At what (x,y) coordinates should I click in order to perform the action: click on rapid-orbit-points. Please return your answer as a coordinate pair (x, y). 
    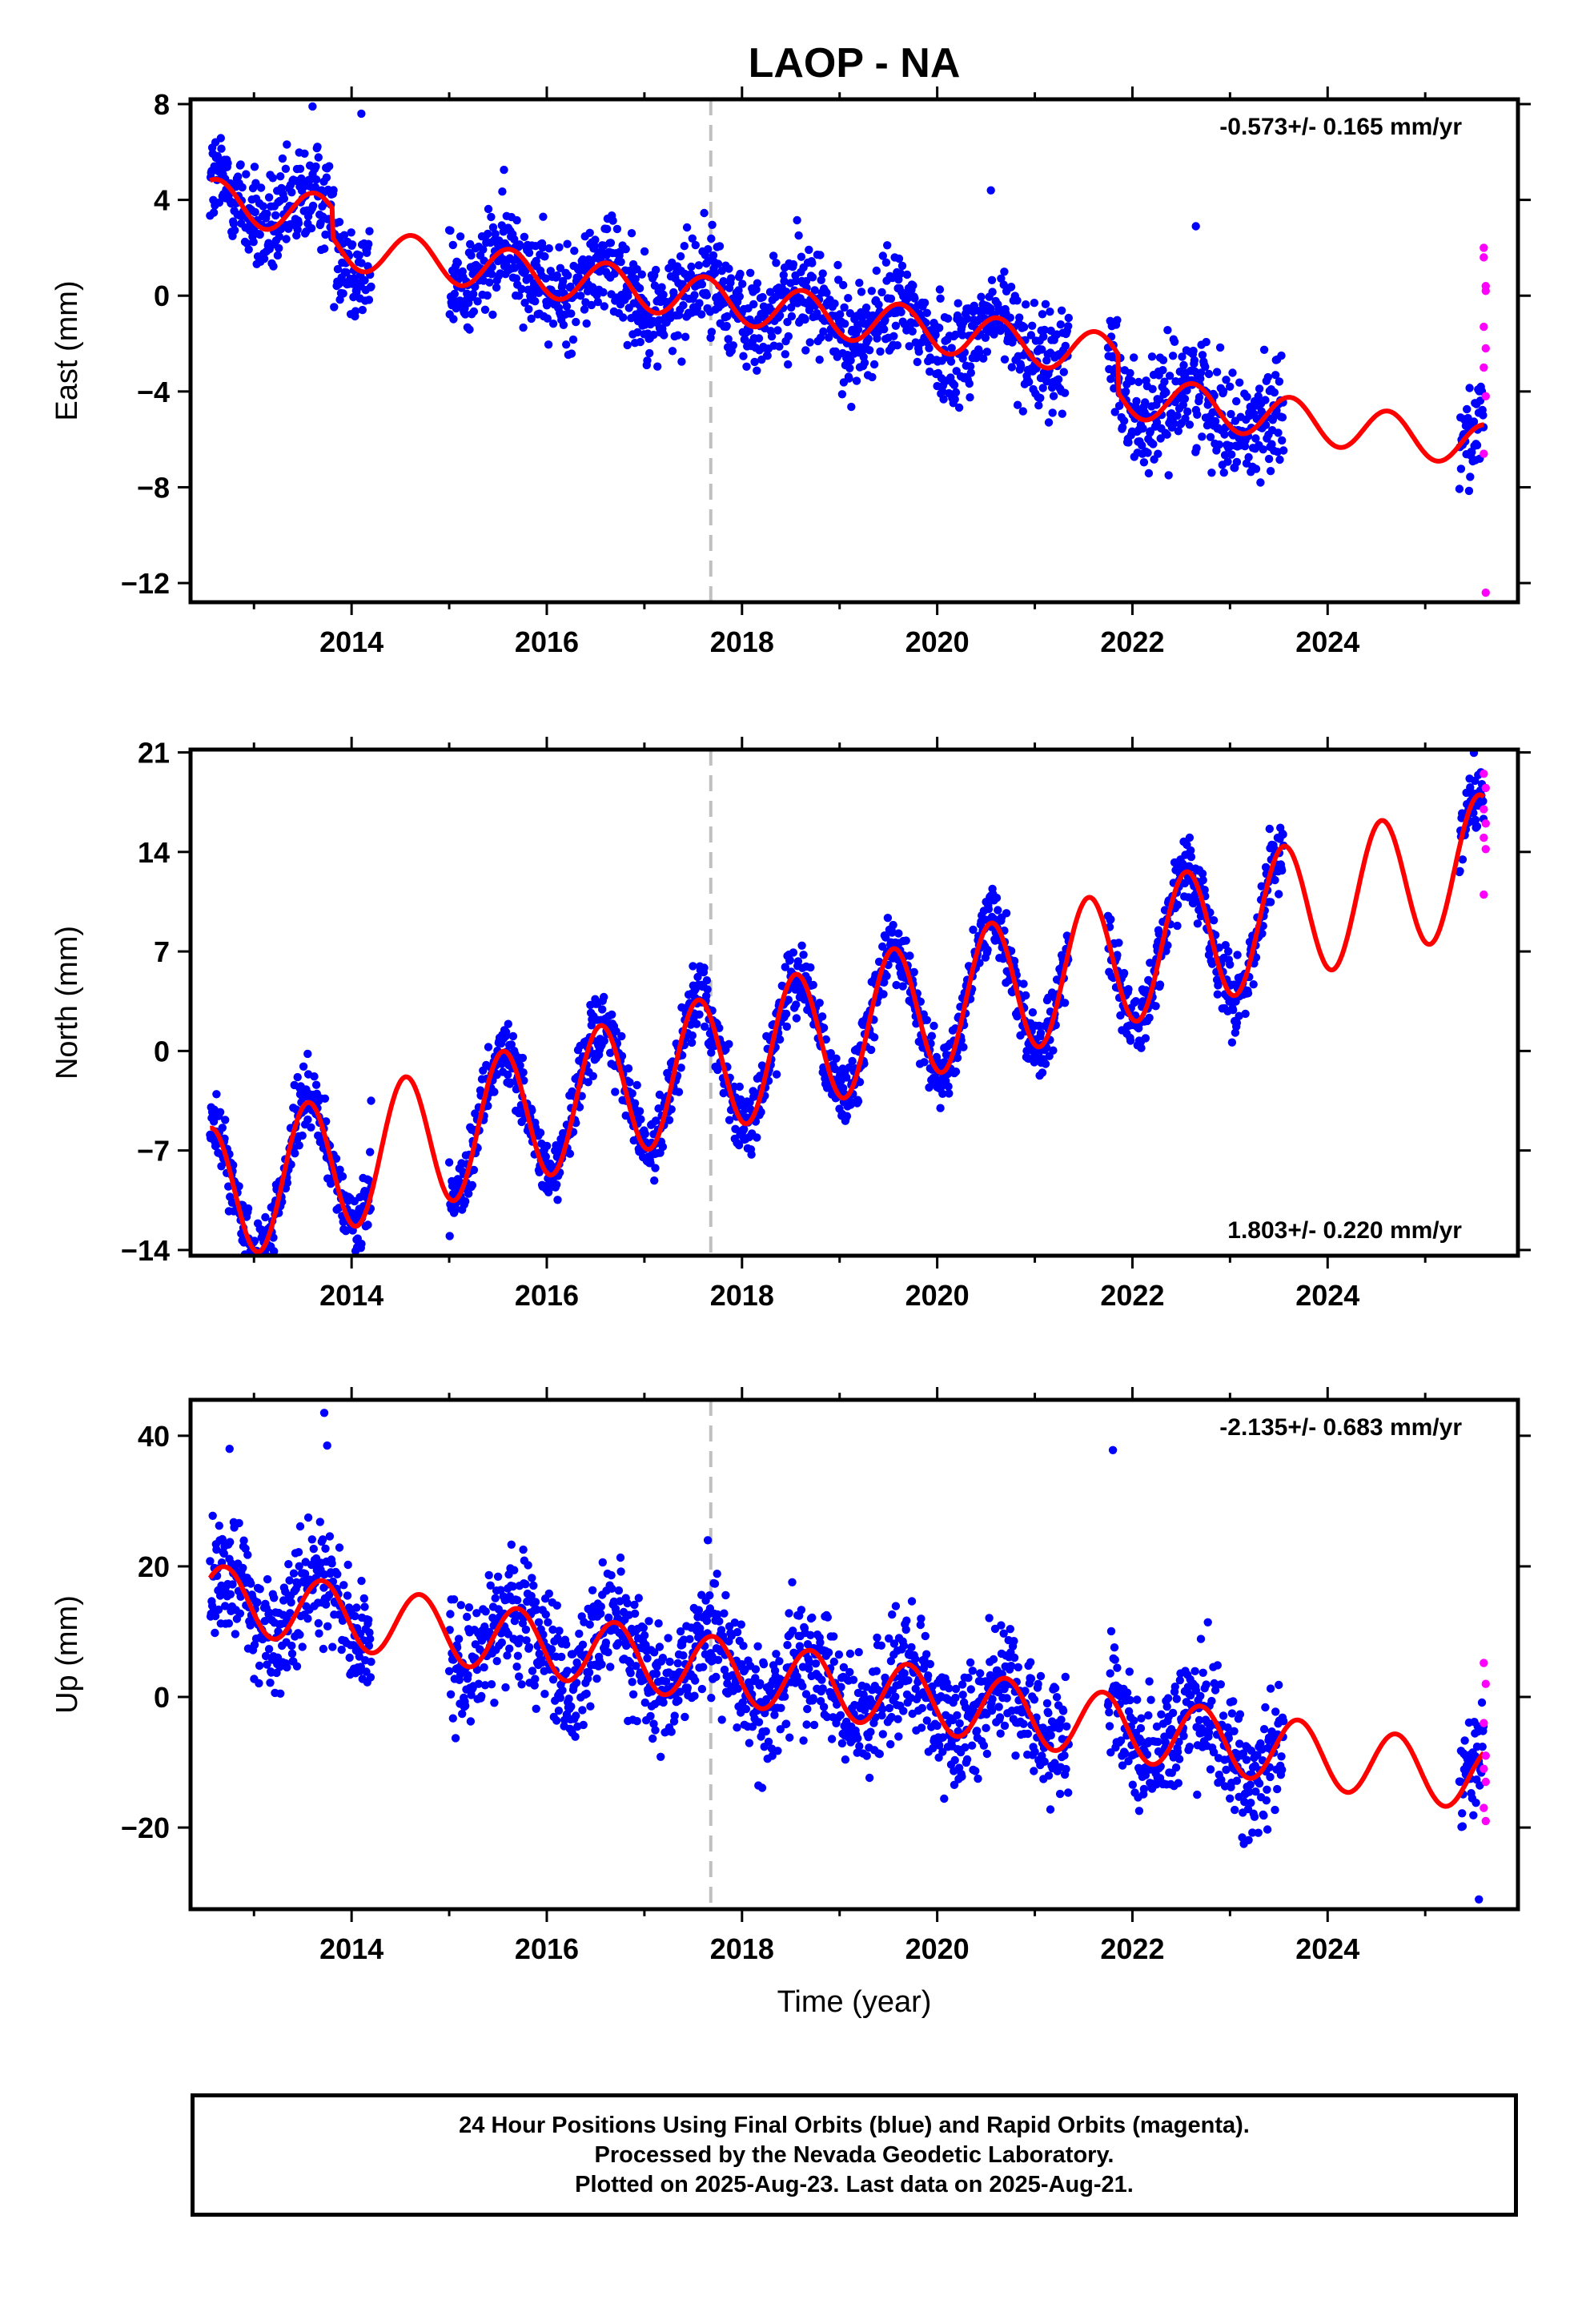
    Looking at the image, I should click on (1485, 834).